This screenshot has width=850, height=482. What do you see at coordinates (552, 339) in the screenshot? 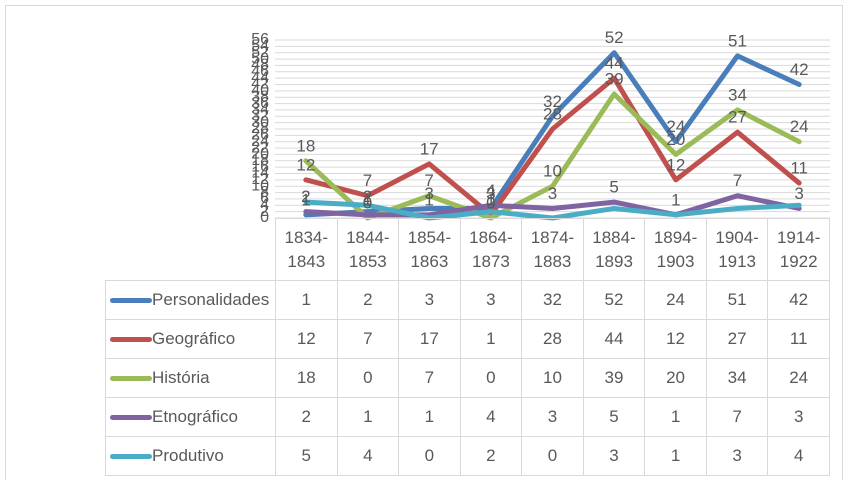
I see `table-cell: 28` at bounding box center [552, 339].